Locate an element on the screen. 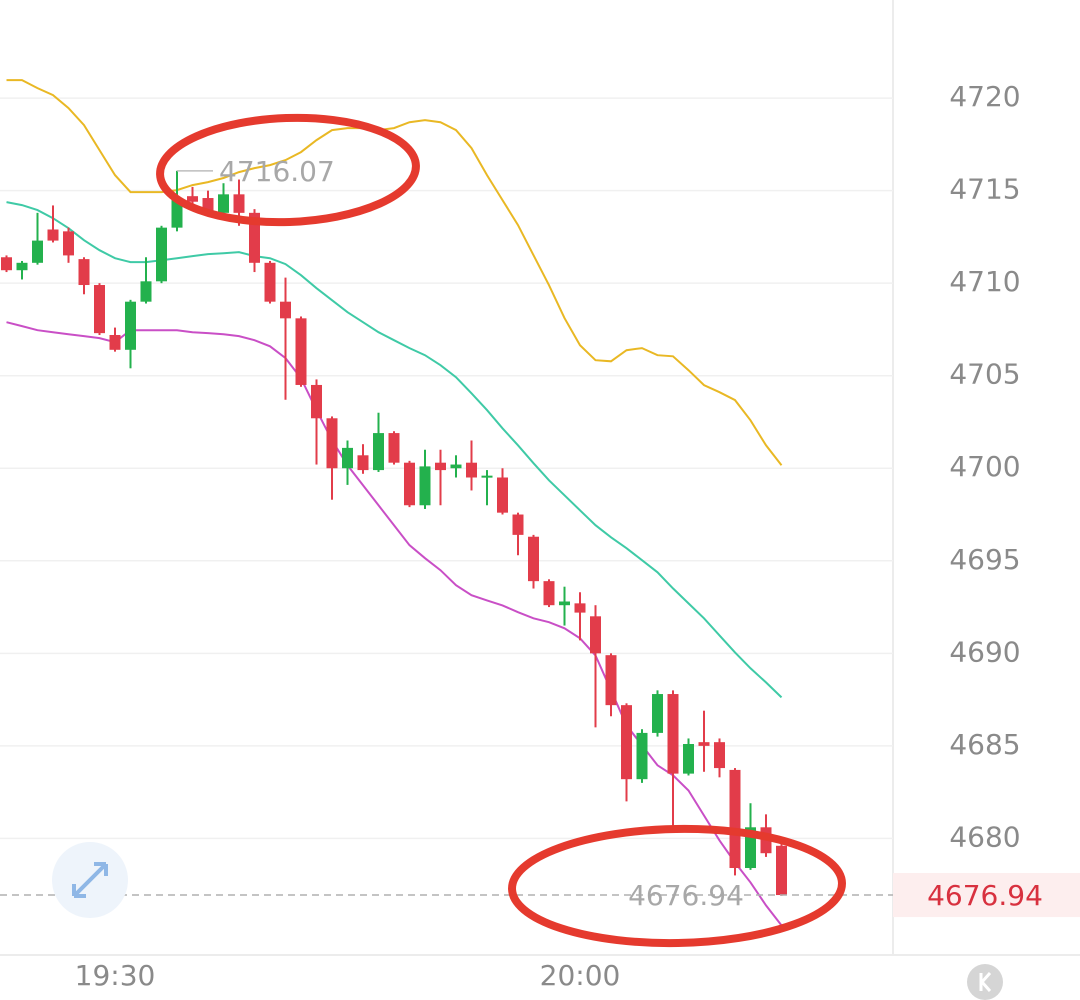 The height and width of the screenshot is (1000, 1080). y-tick-label: 4685 is located at coordinates (984, 744).